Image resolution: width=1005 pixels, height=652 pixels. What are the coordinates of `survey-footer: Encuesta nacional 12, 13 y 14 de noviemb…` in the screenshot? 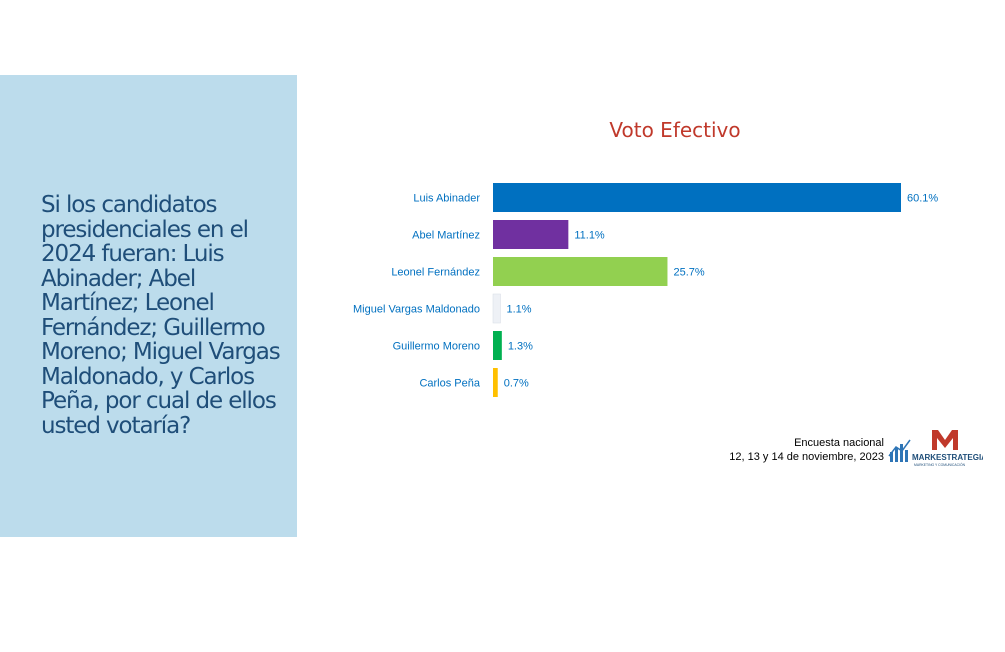 It's located at (792, 450).